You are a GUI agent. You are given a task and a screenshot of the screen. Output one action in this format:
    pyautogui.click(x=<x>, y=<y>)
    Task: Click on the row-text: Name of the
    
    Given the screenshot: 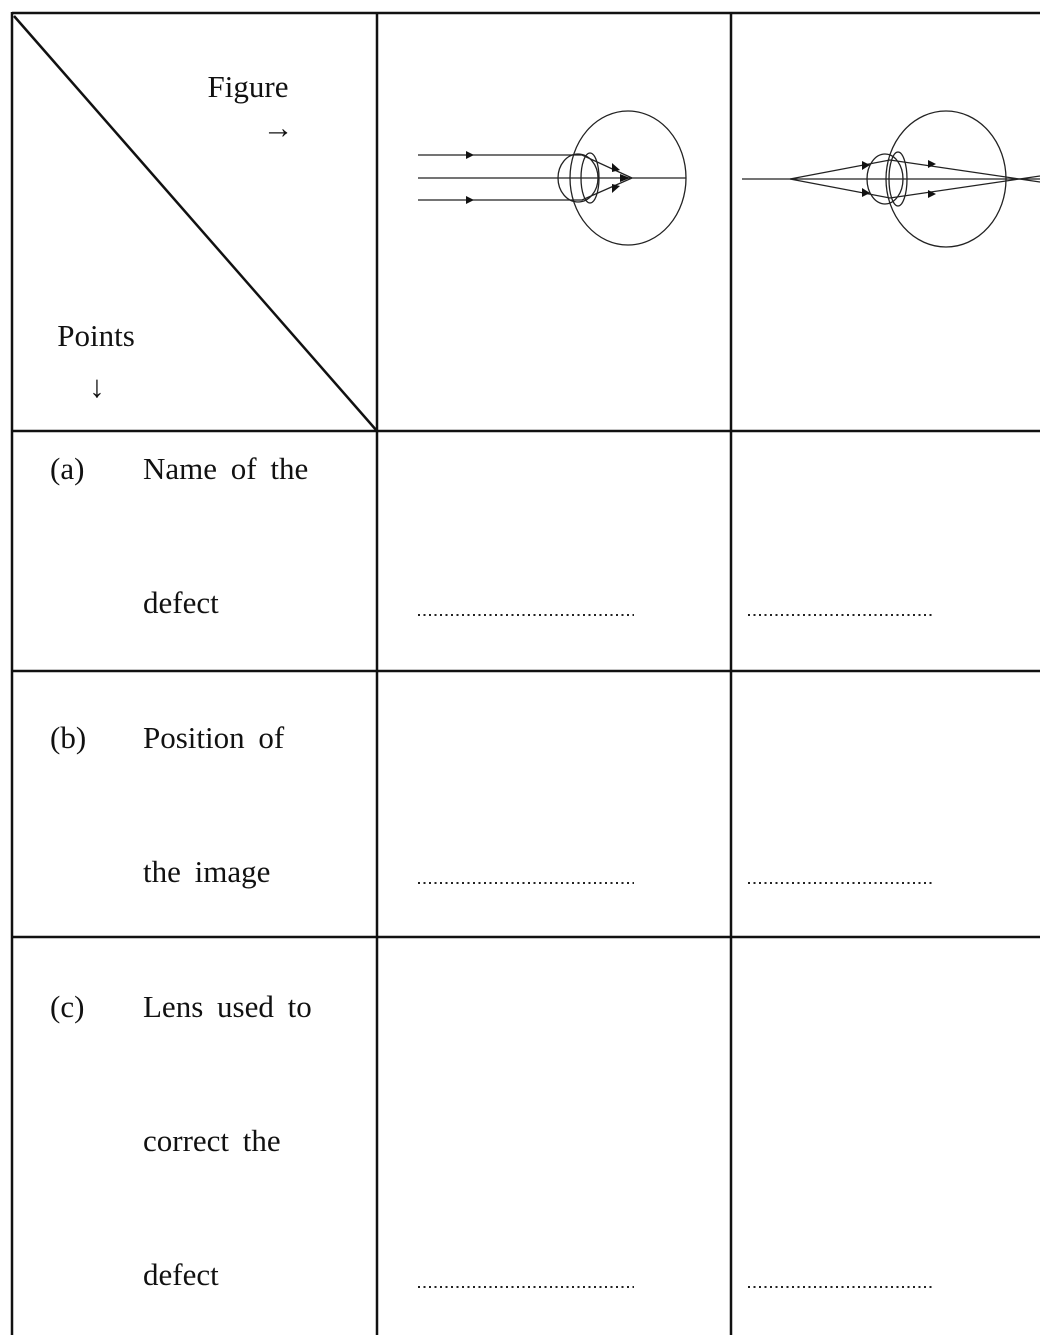 What is the action you would take?
    pyautogui.click(x=225, y=468)
    